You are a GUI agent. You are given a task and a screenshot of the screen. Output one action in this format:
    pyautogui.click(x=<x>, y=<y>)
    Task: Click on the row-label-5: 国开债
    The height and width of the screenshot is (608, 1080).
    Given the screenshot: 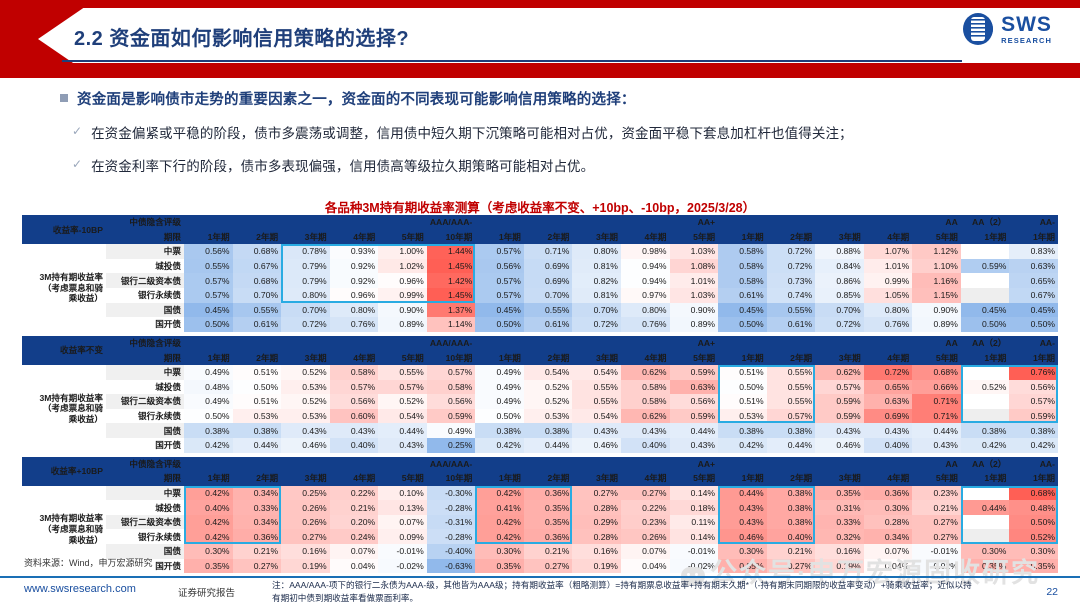 What is the action you would take?
    pyautogui.click(x=145, y=566)
    